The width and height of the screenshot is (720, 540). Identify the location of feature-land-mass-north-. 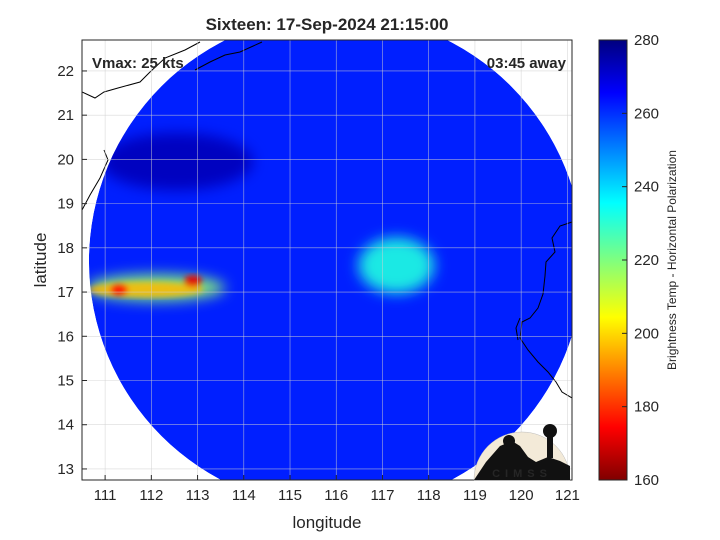
(177, 161).